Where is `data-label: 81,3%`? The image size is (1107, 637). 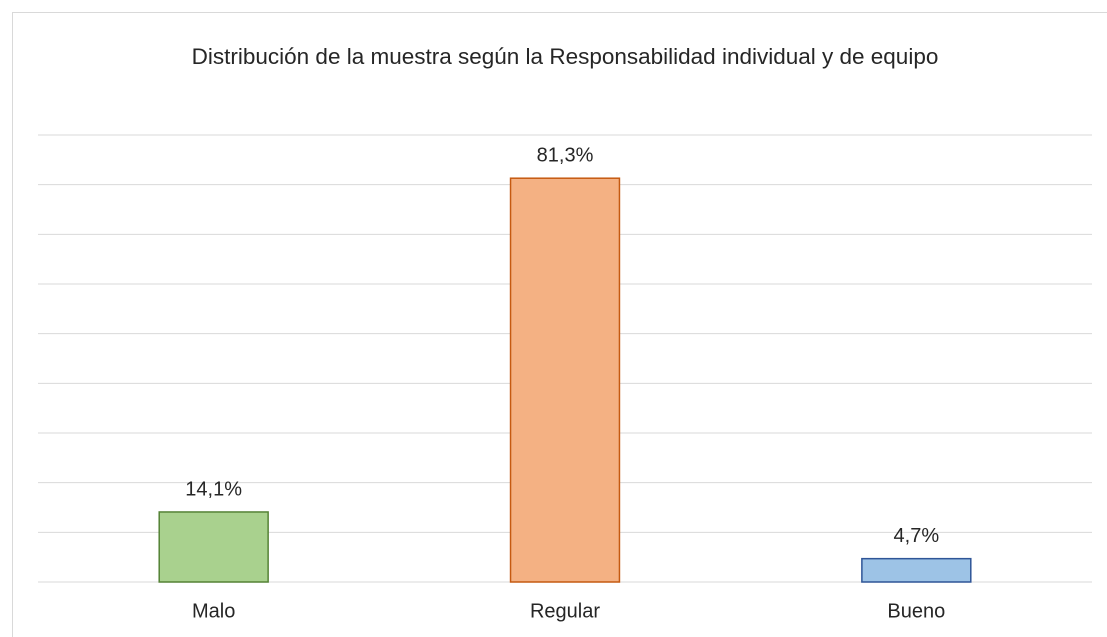
data-label: 81,3% is located at coordinates (565, 155).